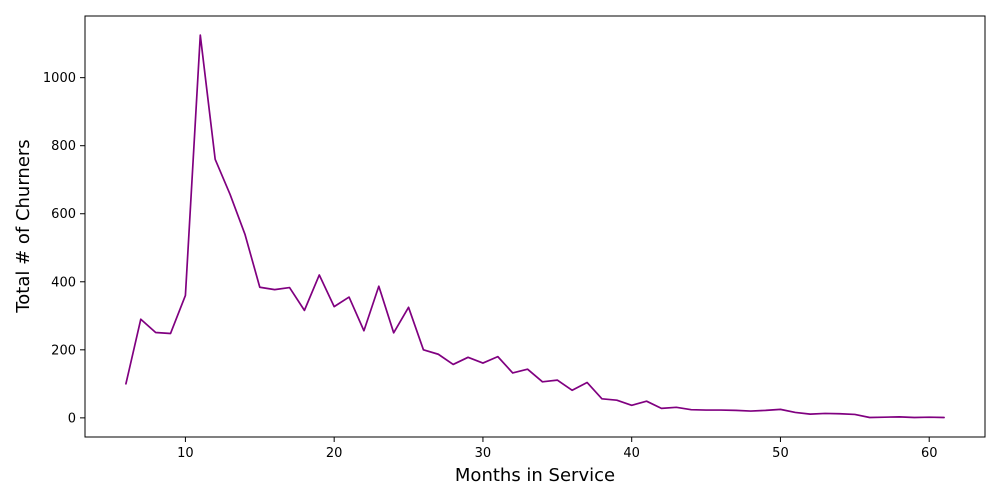 This screenshot has width=1000, height=500. I want to click on x-tick-label: 50, so click(780, 453).